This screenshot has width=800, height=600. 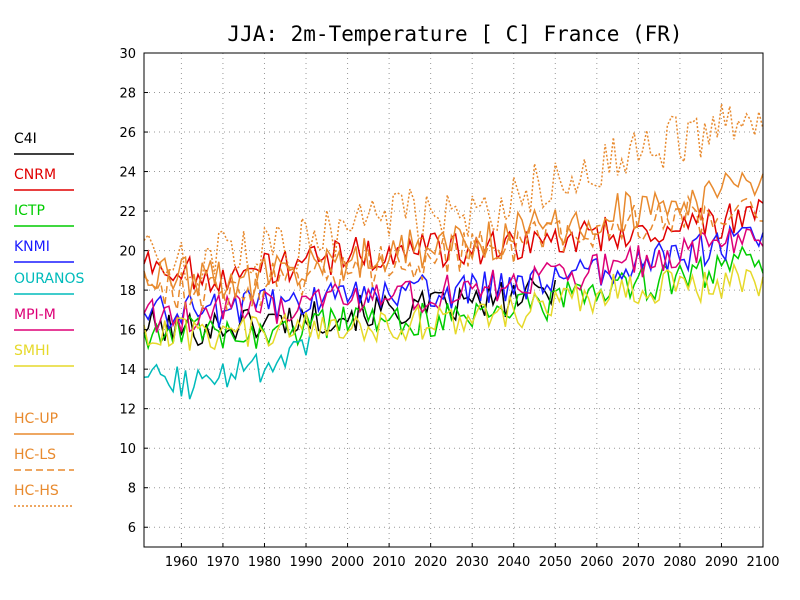 What do you see at coordinates (347, 562) in the screenshot?
I see `x-tick-label: 2000` at bounding box center [347, 562].